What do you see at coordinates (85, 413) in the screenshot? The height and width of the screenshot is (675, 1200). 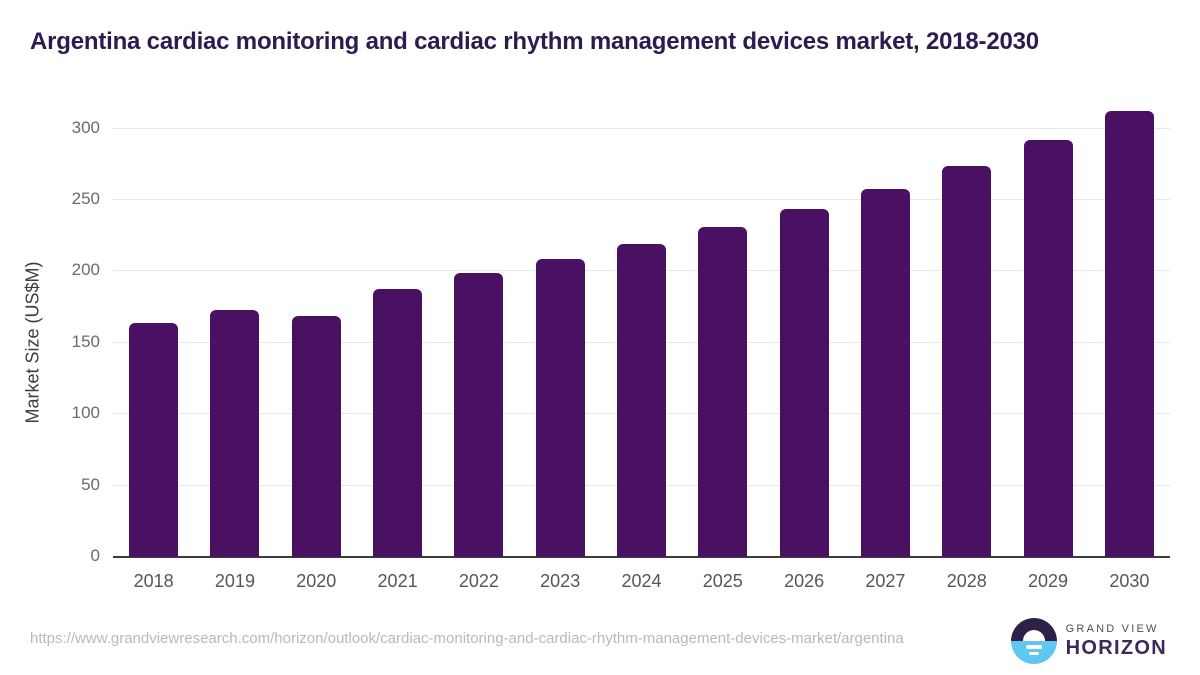 I see `y-tick-label: 100` at bounding box center [85, 413].